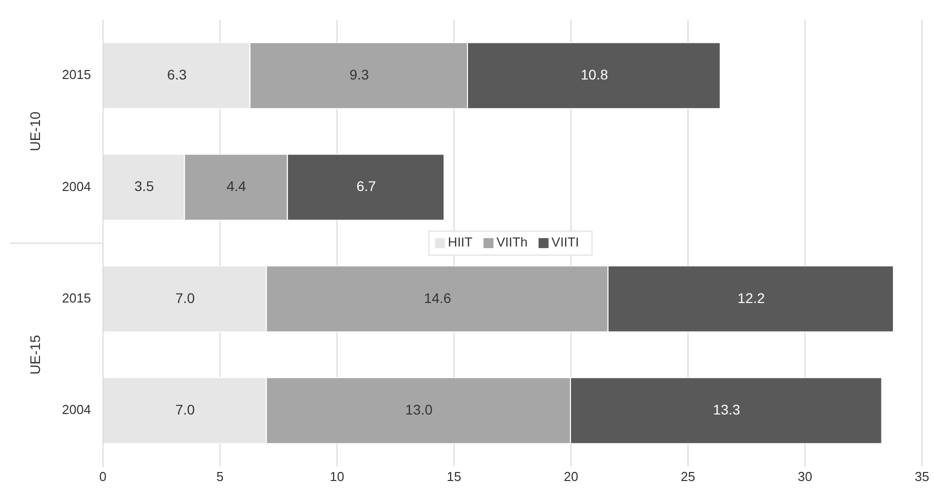  What do you see at coordinates (571, 476) in the screenshot?
I see `x-tick-label: 20` at bounding box center [571, 476].